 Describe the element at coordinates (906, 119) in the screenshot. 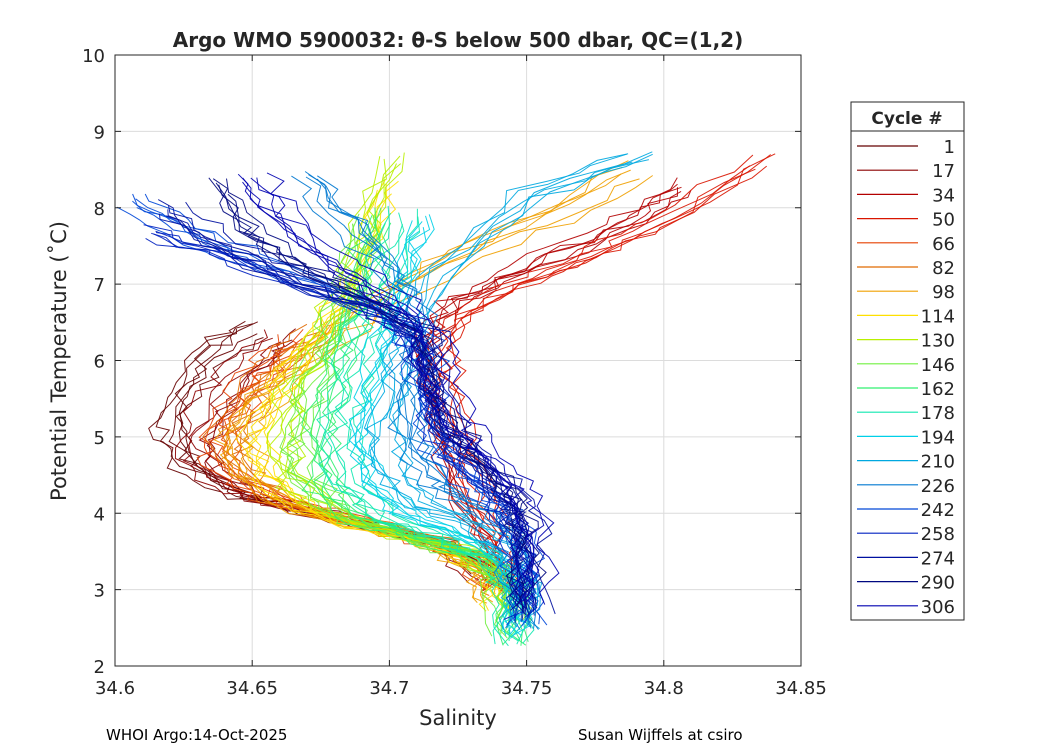

I see `legend-title: Cycle #` at that location.